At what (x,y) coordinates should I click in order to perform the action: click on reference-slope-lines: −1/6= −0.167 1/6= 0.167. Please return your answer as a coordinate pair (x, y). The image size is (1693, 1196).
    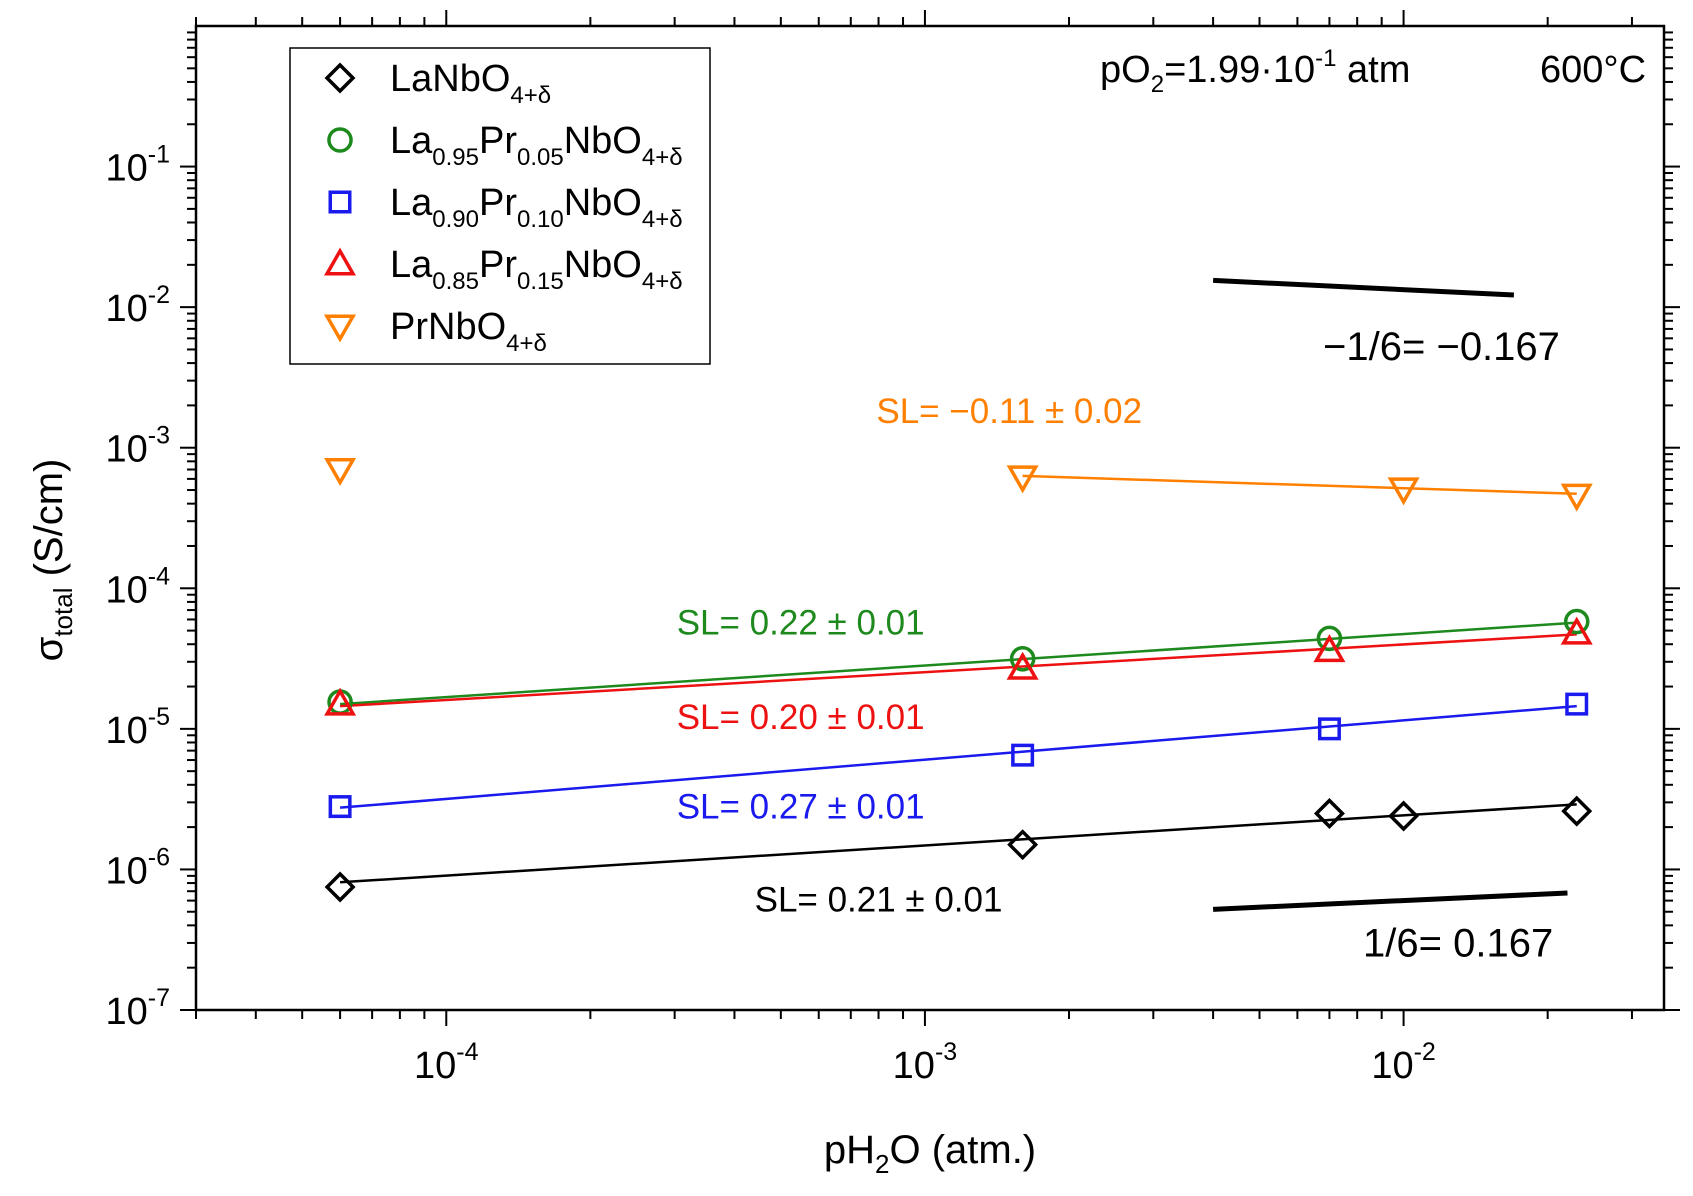
    Looking at the image, I should click on (1390, 621).